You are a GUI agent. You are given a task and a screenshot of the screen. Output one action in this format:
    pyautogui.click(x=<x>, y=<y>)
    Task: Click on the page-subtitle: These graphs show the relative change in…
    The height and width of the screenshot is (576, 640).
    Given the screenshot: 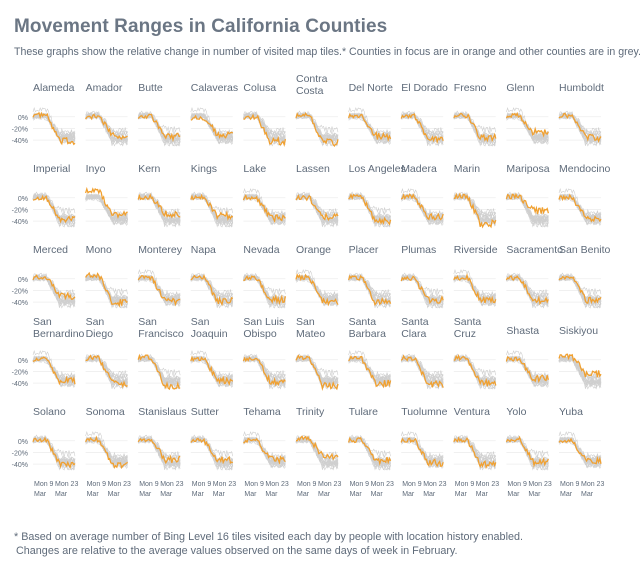 What is the action you would take?
    pyautogui.click(x=327, y=52)
    